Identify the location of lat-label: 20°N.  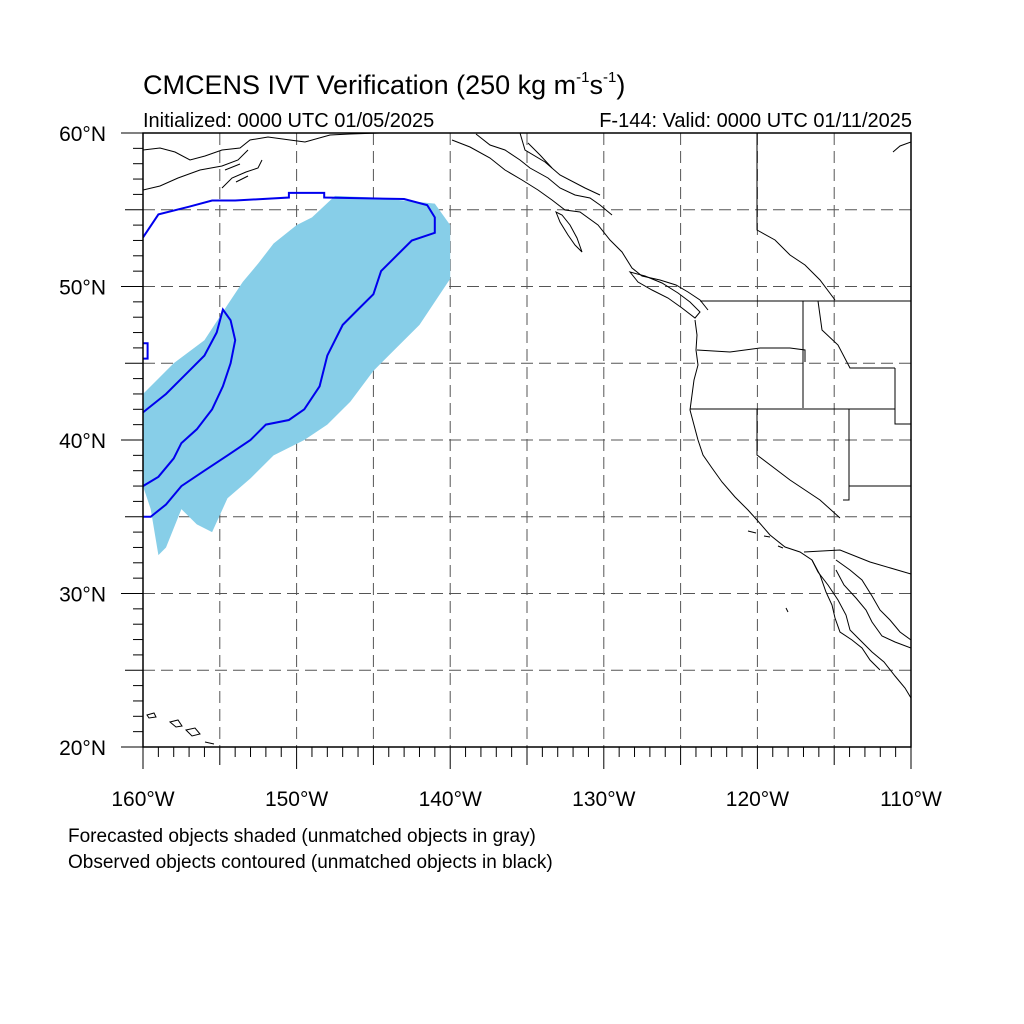
(82, 748).